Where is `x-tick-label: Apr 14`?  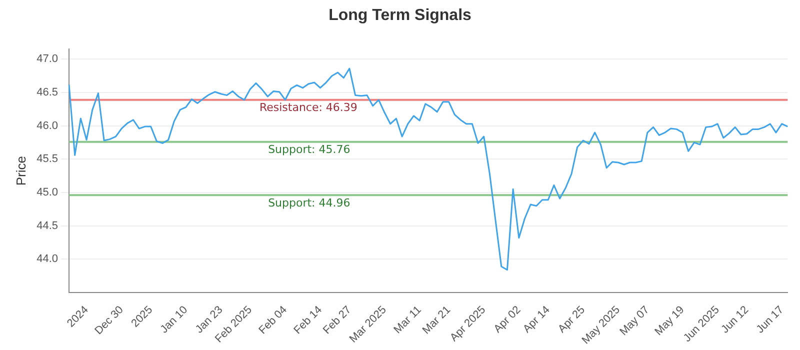
x-tick-label: Apr 14 is located at coordinates (536, 320).